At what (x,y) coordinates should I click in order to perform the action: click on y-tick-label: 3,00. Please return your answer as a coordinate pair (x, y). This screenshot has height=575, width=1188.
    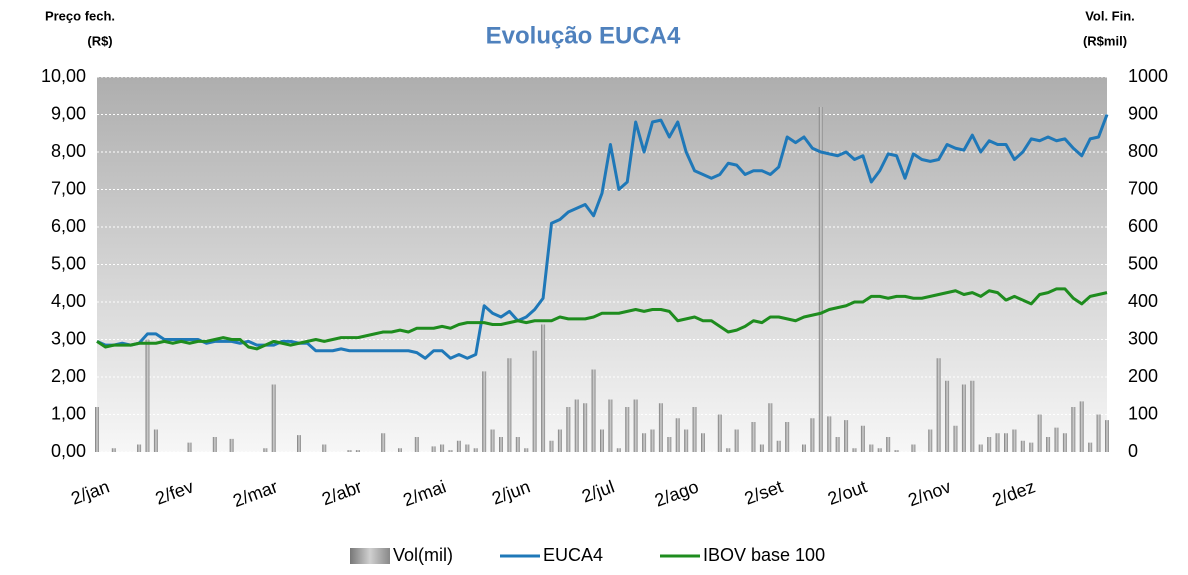
    Looking at the image, I should click on (68, 338).